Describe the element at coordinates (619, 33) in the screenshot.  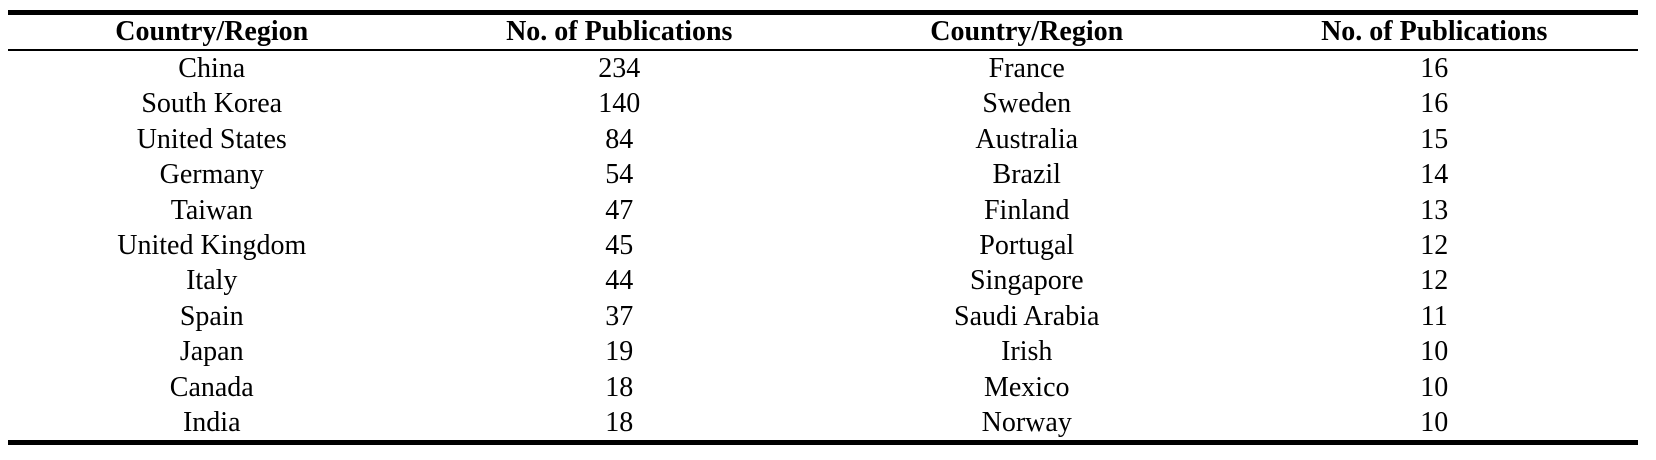
I see `header-publications-left: No. of Publications` at that location.